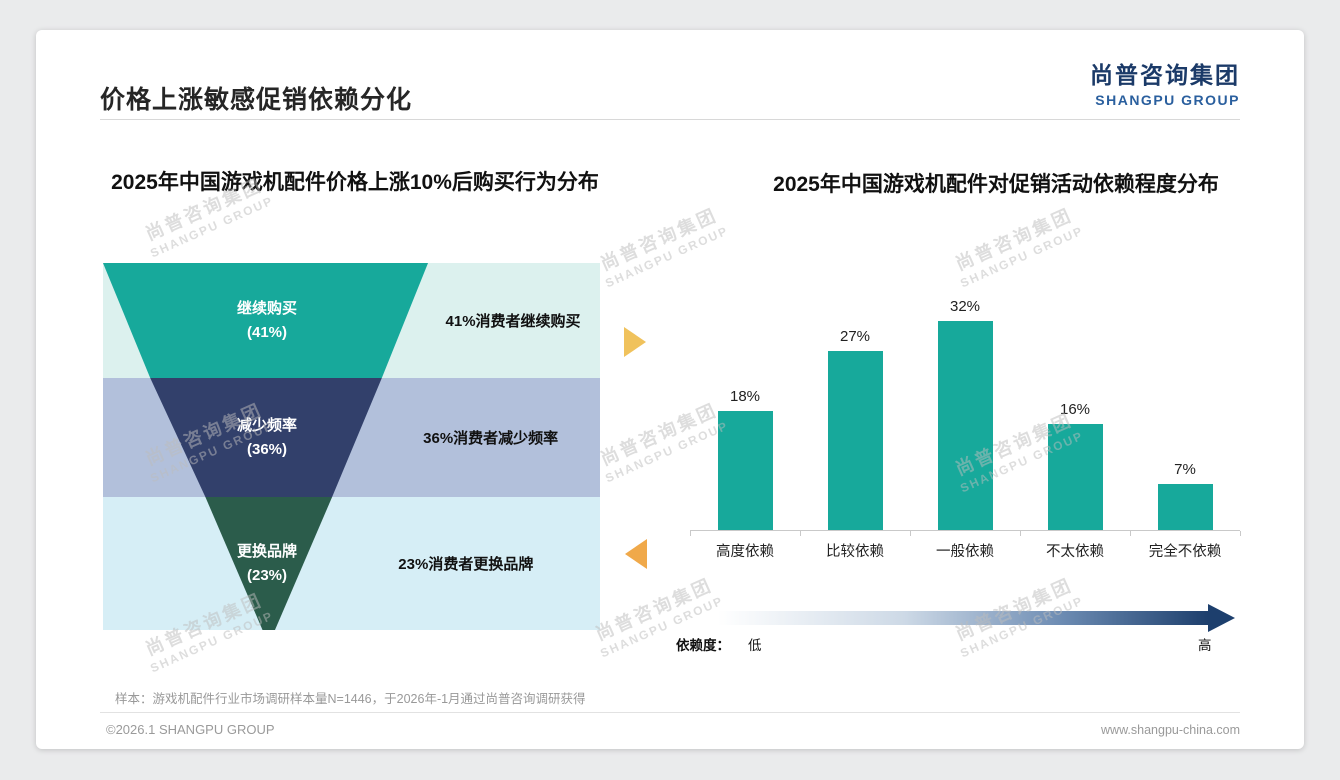 Image resolution: width=1340 pixels, height=780 pixels. Describe the element at coordinates (963, 618) in the screenshot. I see `gradient-bar` at that location.